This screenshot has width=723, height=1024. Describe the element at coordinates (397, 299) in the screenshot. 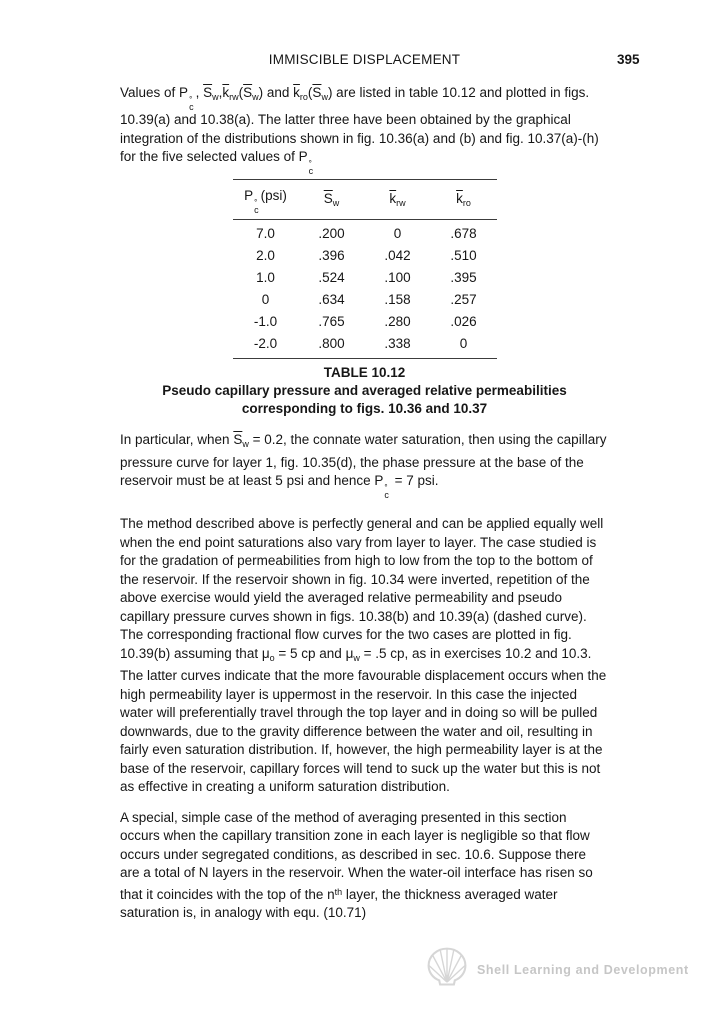

I see `table-cell: .158` at that location.